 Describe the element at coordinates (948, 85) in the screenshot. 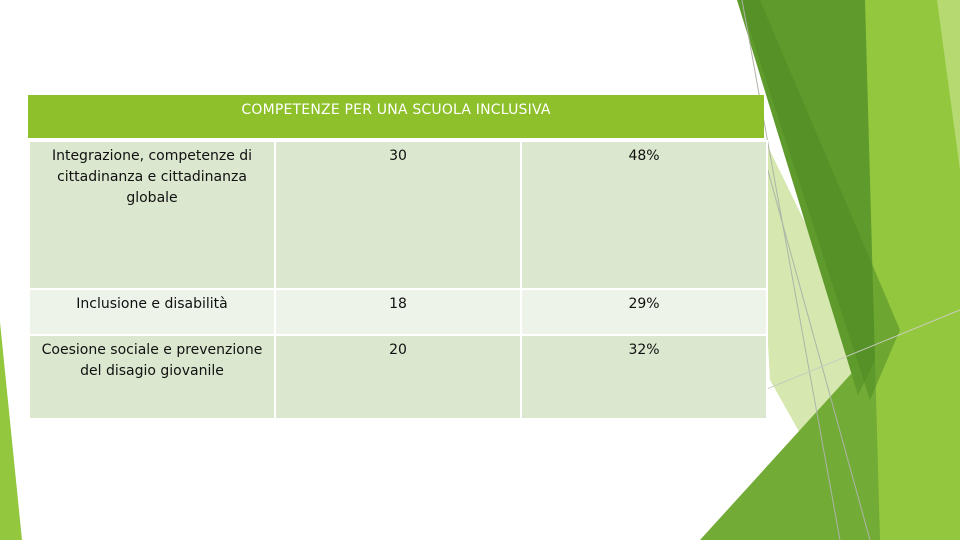

I see `right-light-facet` at that location.